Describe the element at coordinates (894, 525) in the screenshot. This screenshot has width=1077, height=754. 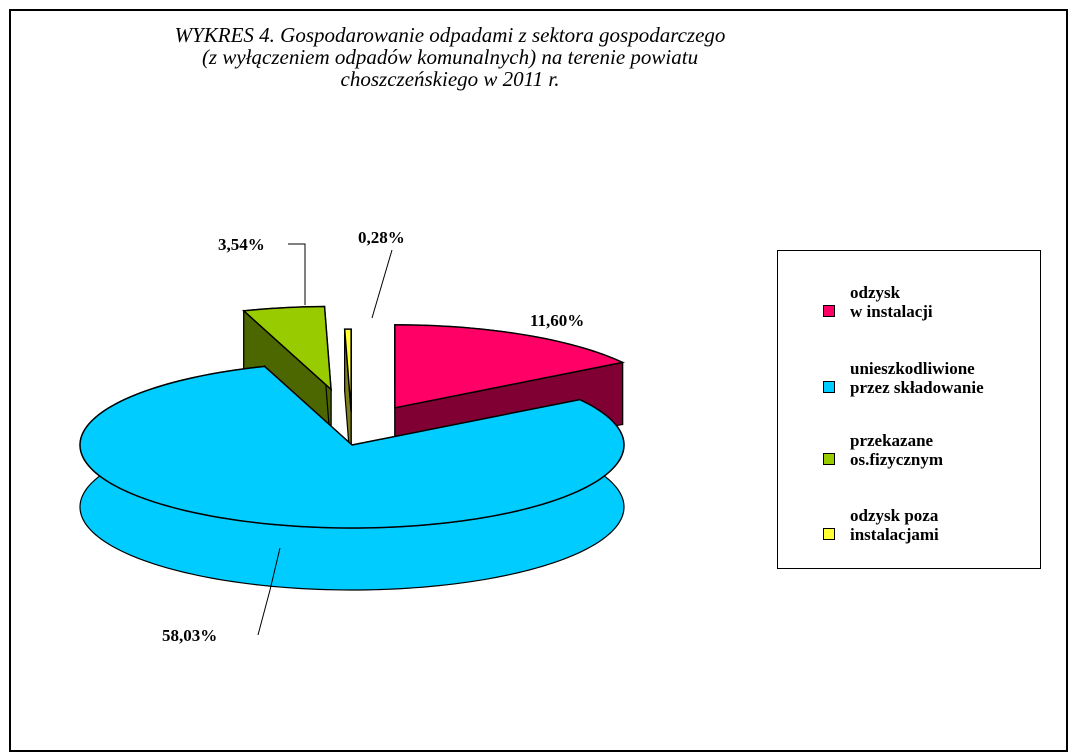
I see `legend-label: odzysk poza instalacjami` at that location.